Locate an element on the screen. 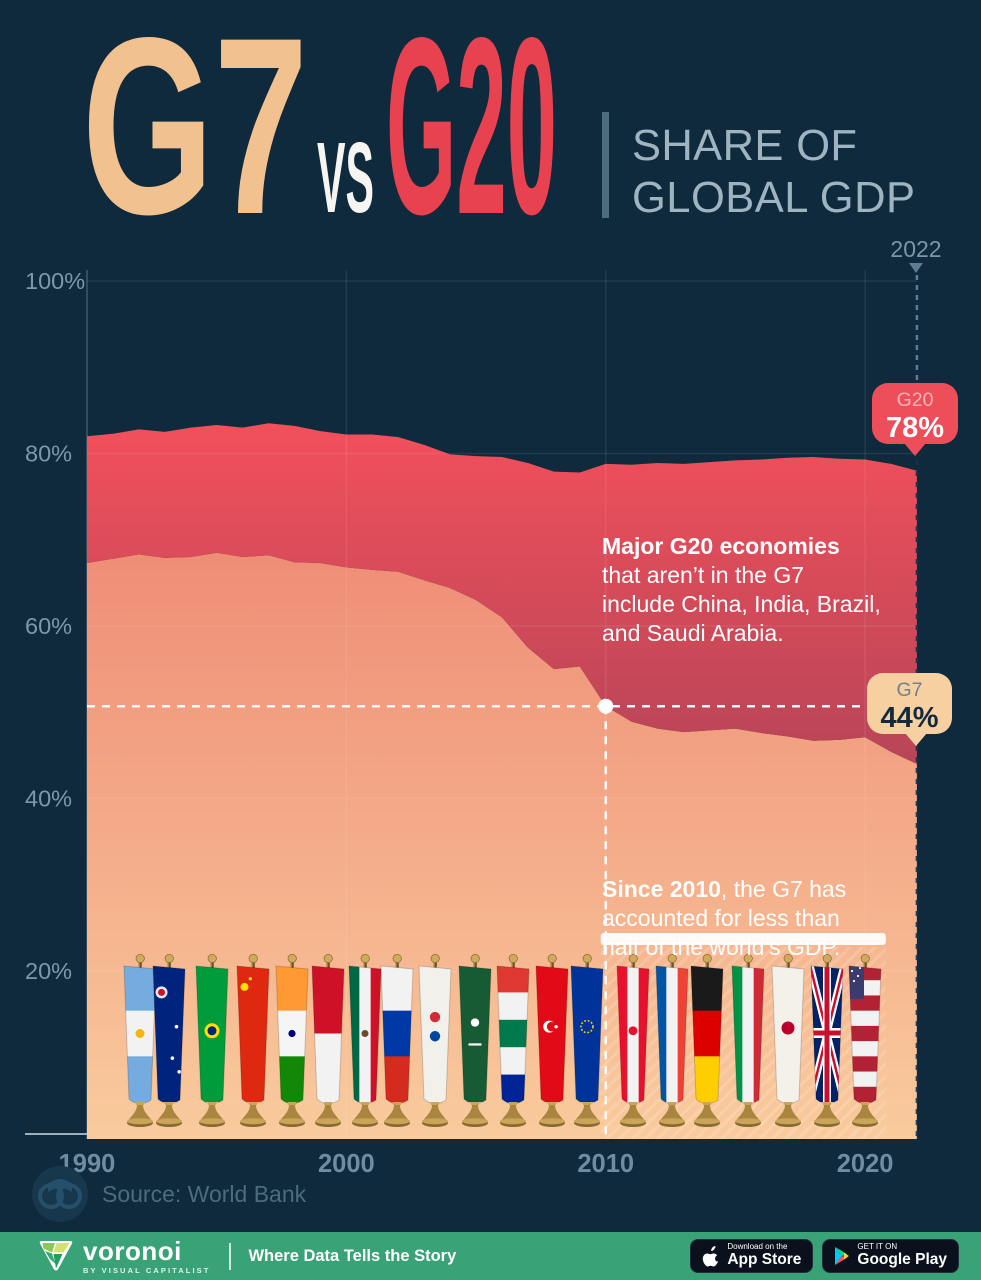 The image size is (981, 1280). y-axis-tick-label: 20% is located at coordinates (48, 971).